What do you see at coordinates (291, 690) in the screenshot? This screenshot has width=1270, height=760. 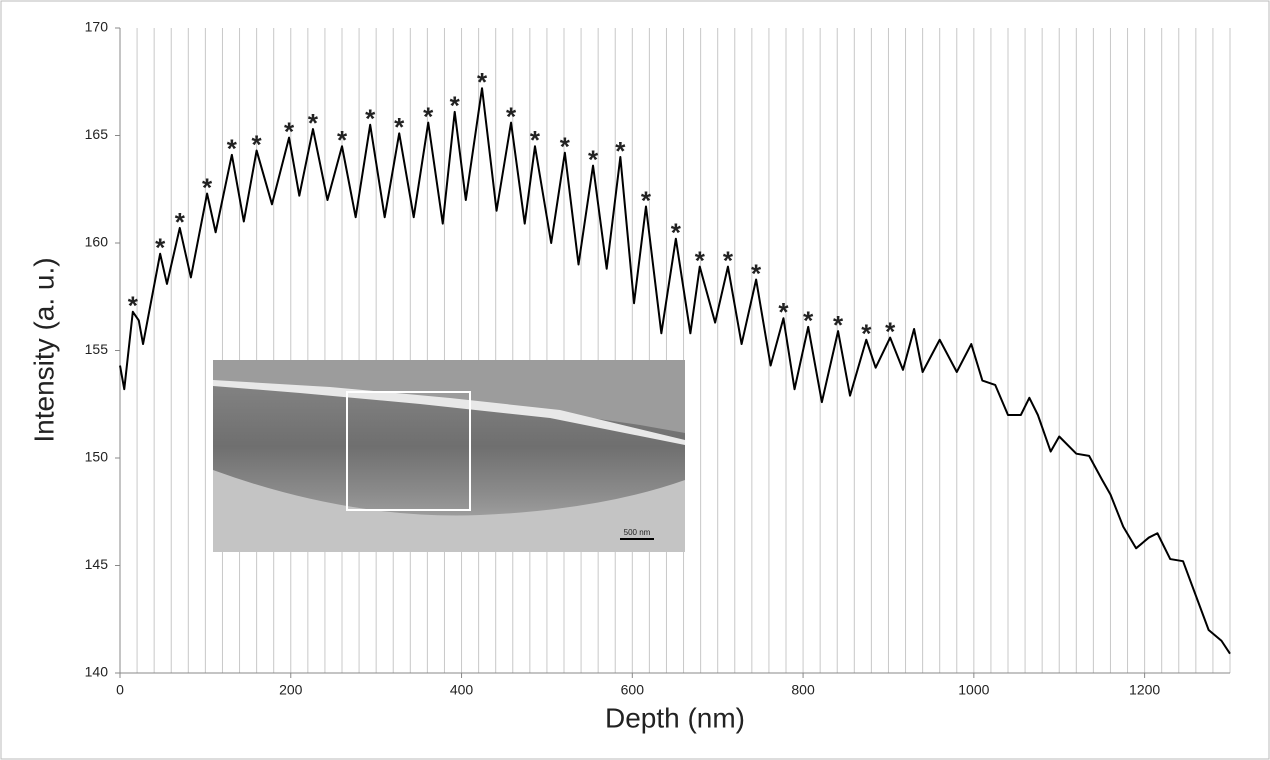 I see `x-tick-label: 200` at bounding box center [291, 690].